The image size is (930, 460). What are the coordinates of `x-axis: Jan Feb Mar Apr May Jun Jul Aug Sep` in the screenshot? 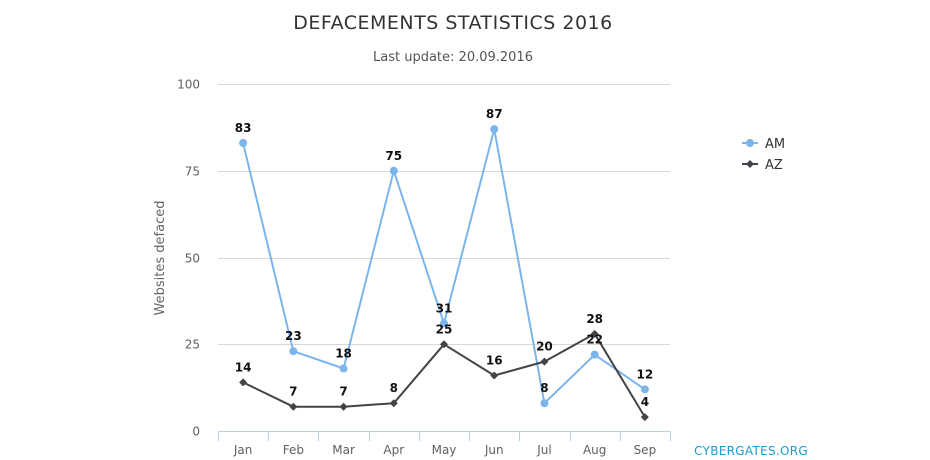 It's located at (444, 444).